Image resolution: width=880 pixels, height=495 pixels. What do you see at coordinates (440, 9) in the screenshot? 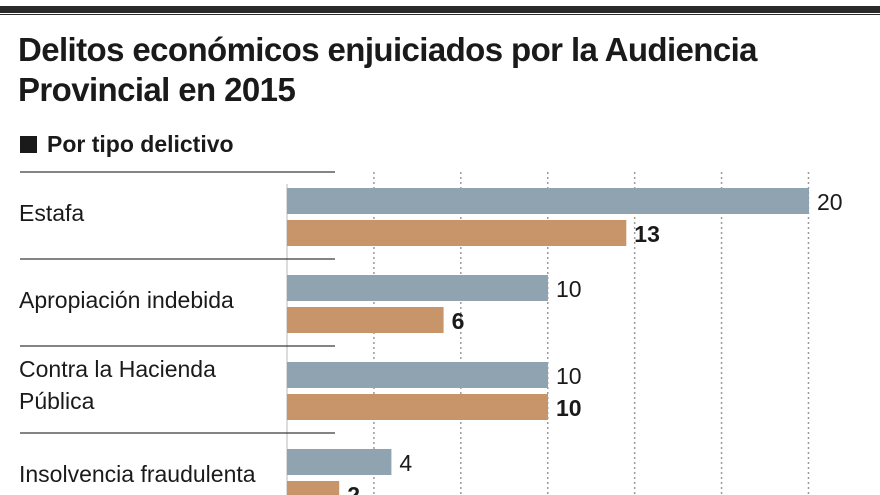
I see `top-rule` at bounding box center [440, 9].